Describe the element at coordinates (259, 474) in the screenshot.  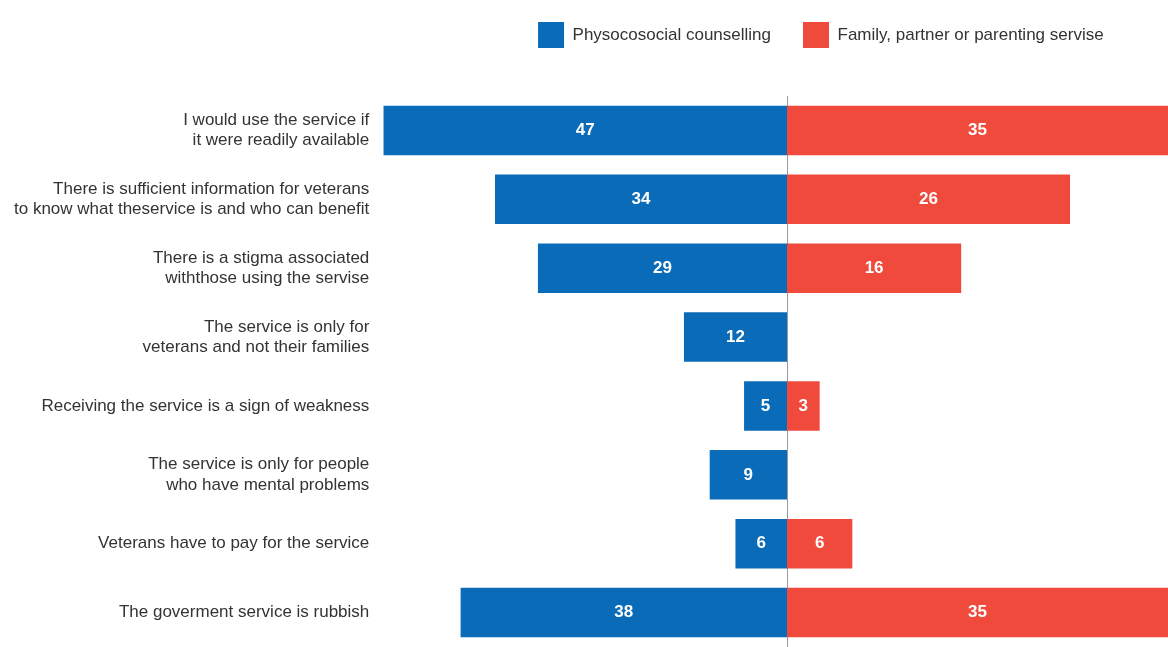
I see `y-tick-label: The service is only for people who have mental problems` at that location.